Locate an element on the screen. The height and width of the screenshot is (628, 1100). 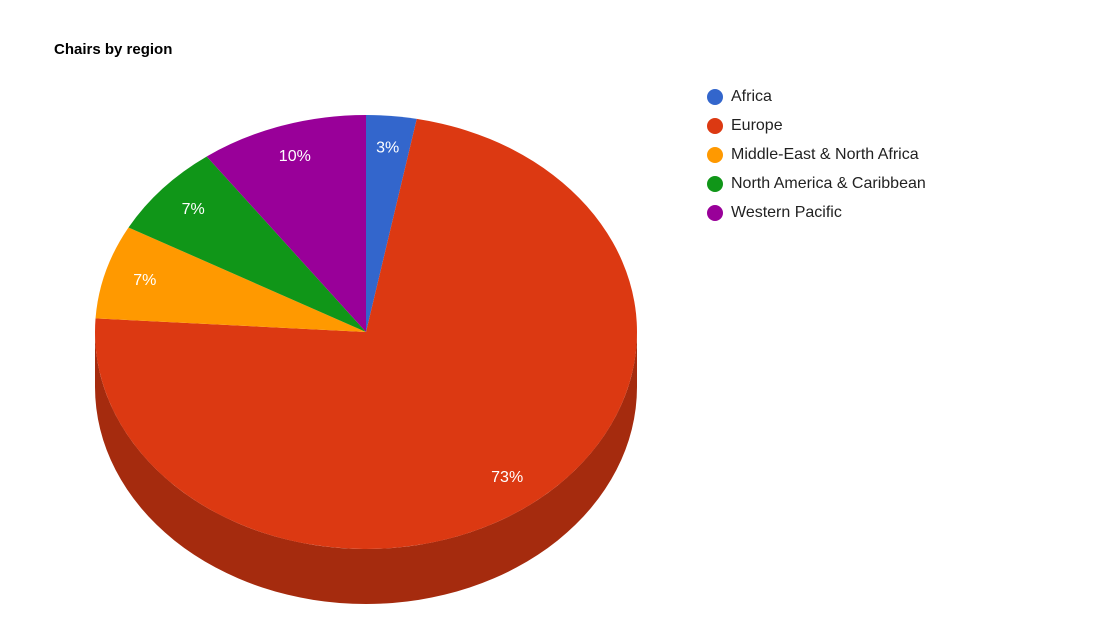
legend-label: Africa is located at coordinates (751, 96).